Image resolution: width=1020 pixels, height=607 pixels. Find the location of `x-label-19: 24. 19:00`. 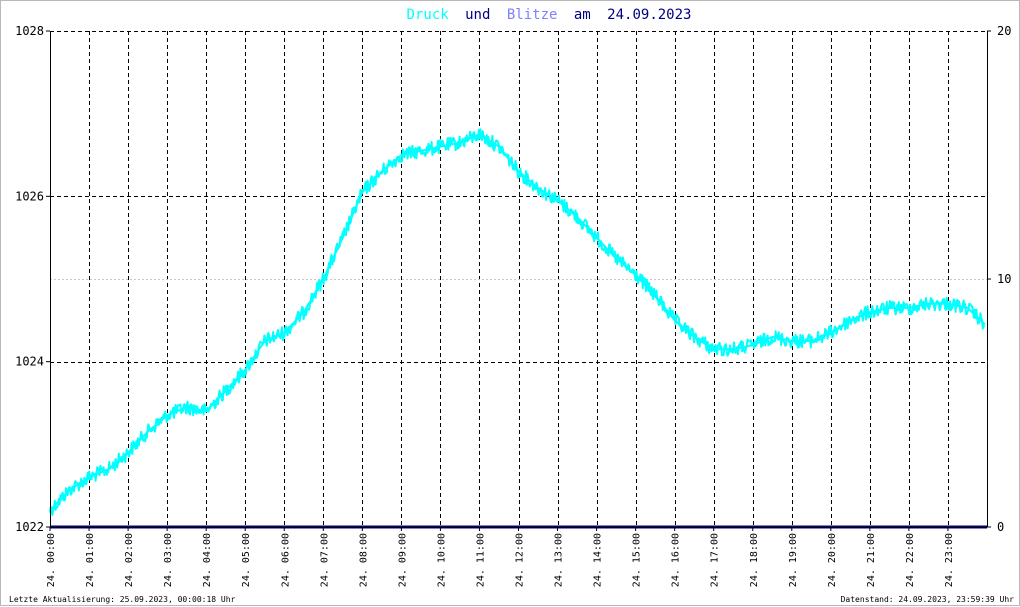

x-label-19: 24. 19:00 is located at coordinates (793, 560).